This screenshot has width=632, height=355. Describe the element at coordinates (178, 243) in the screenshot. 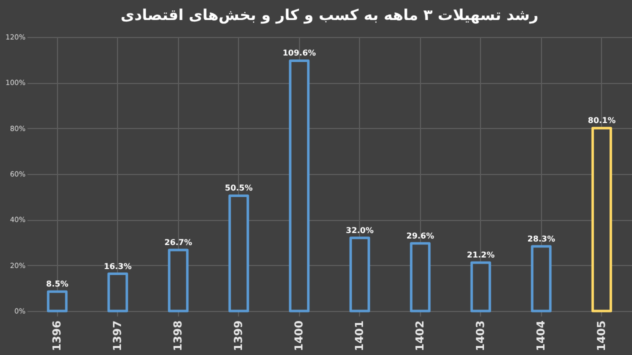

I see `data-label: 26.7%` at that location.